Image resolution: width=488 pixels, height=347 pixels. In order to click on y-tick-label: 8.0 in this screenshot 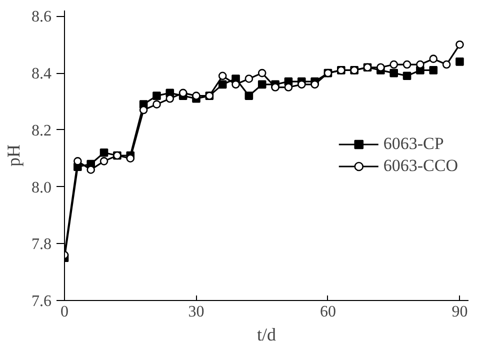, I will do `click(42, 187)`.